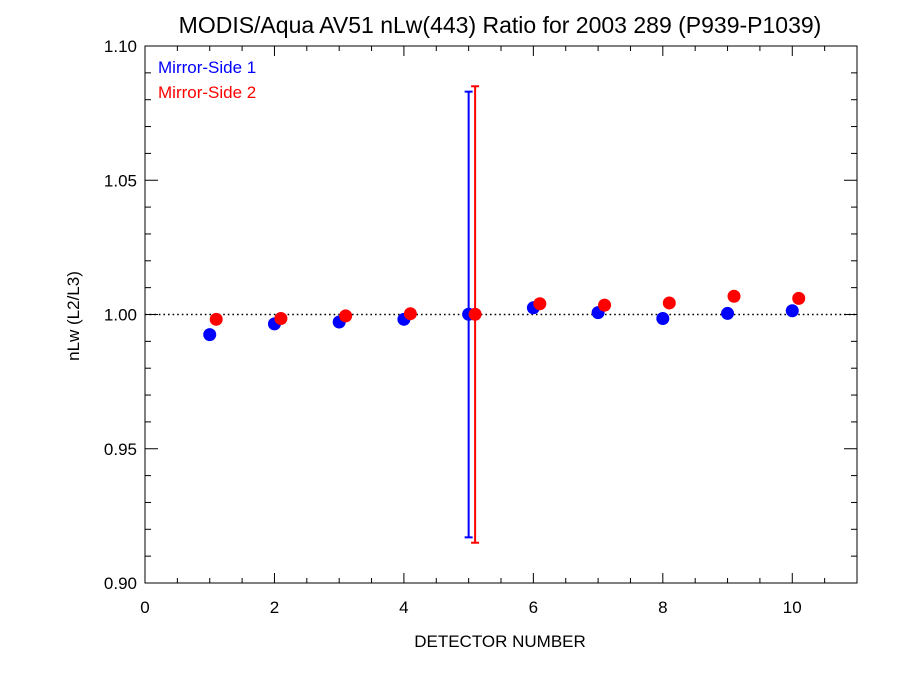 This screenshot has height=675, width=900. What do you see at coordinates (662, 607) in the screenshot?
I see `x-tick-label: 8` at bounding box center [662, 607].